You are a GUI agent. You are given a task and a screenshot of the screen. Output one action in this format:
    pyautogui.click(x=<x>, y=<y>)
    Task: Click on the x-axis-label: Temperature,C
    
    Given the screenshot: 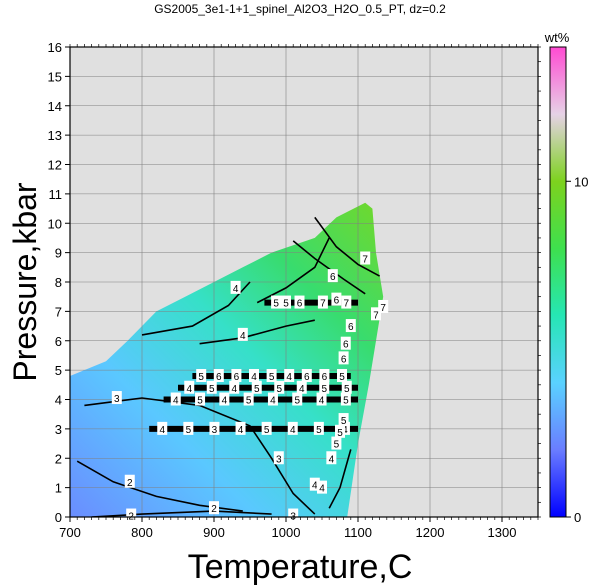 What is the action you would take?
    pyautogui.click(x=300, y=567)
    